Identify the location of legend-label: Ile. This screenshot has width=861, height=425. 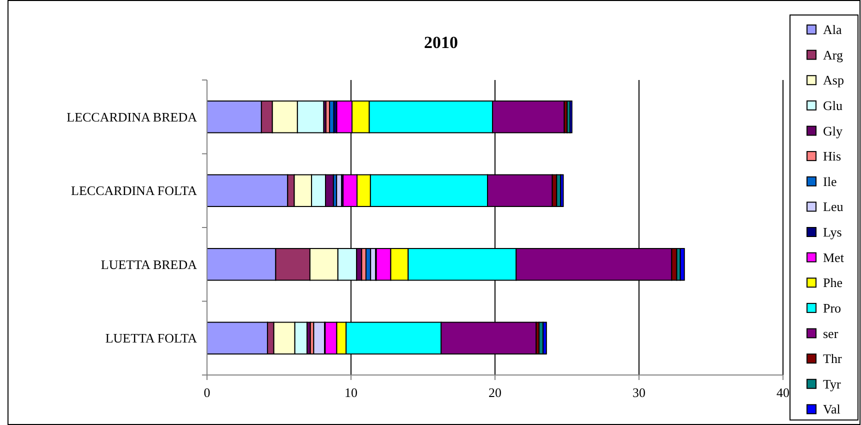
(830, 181).